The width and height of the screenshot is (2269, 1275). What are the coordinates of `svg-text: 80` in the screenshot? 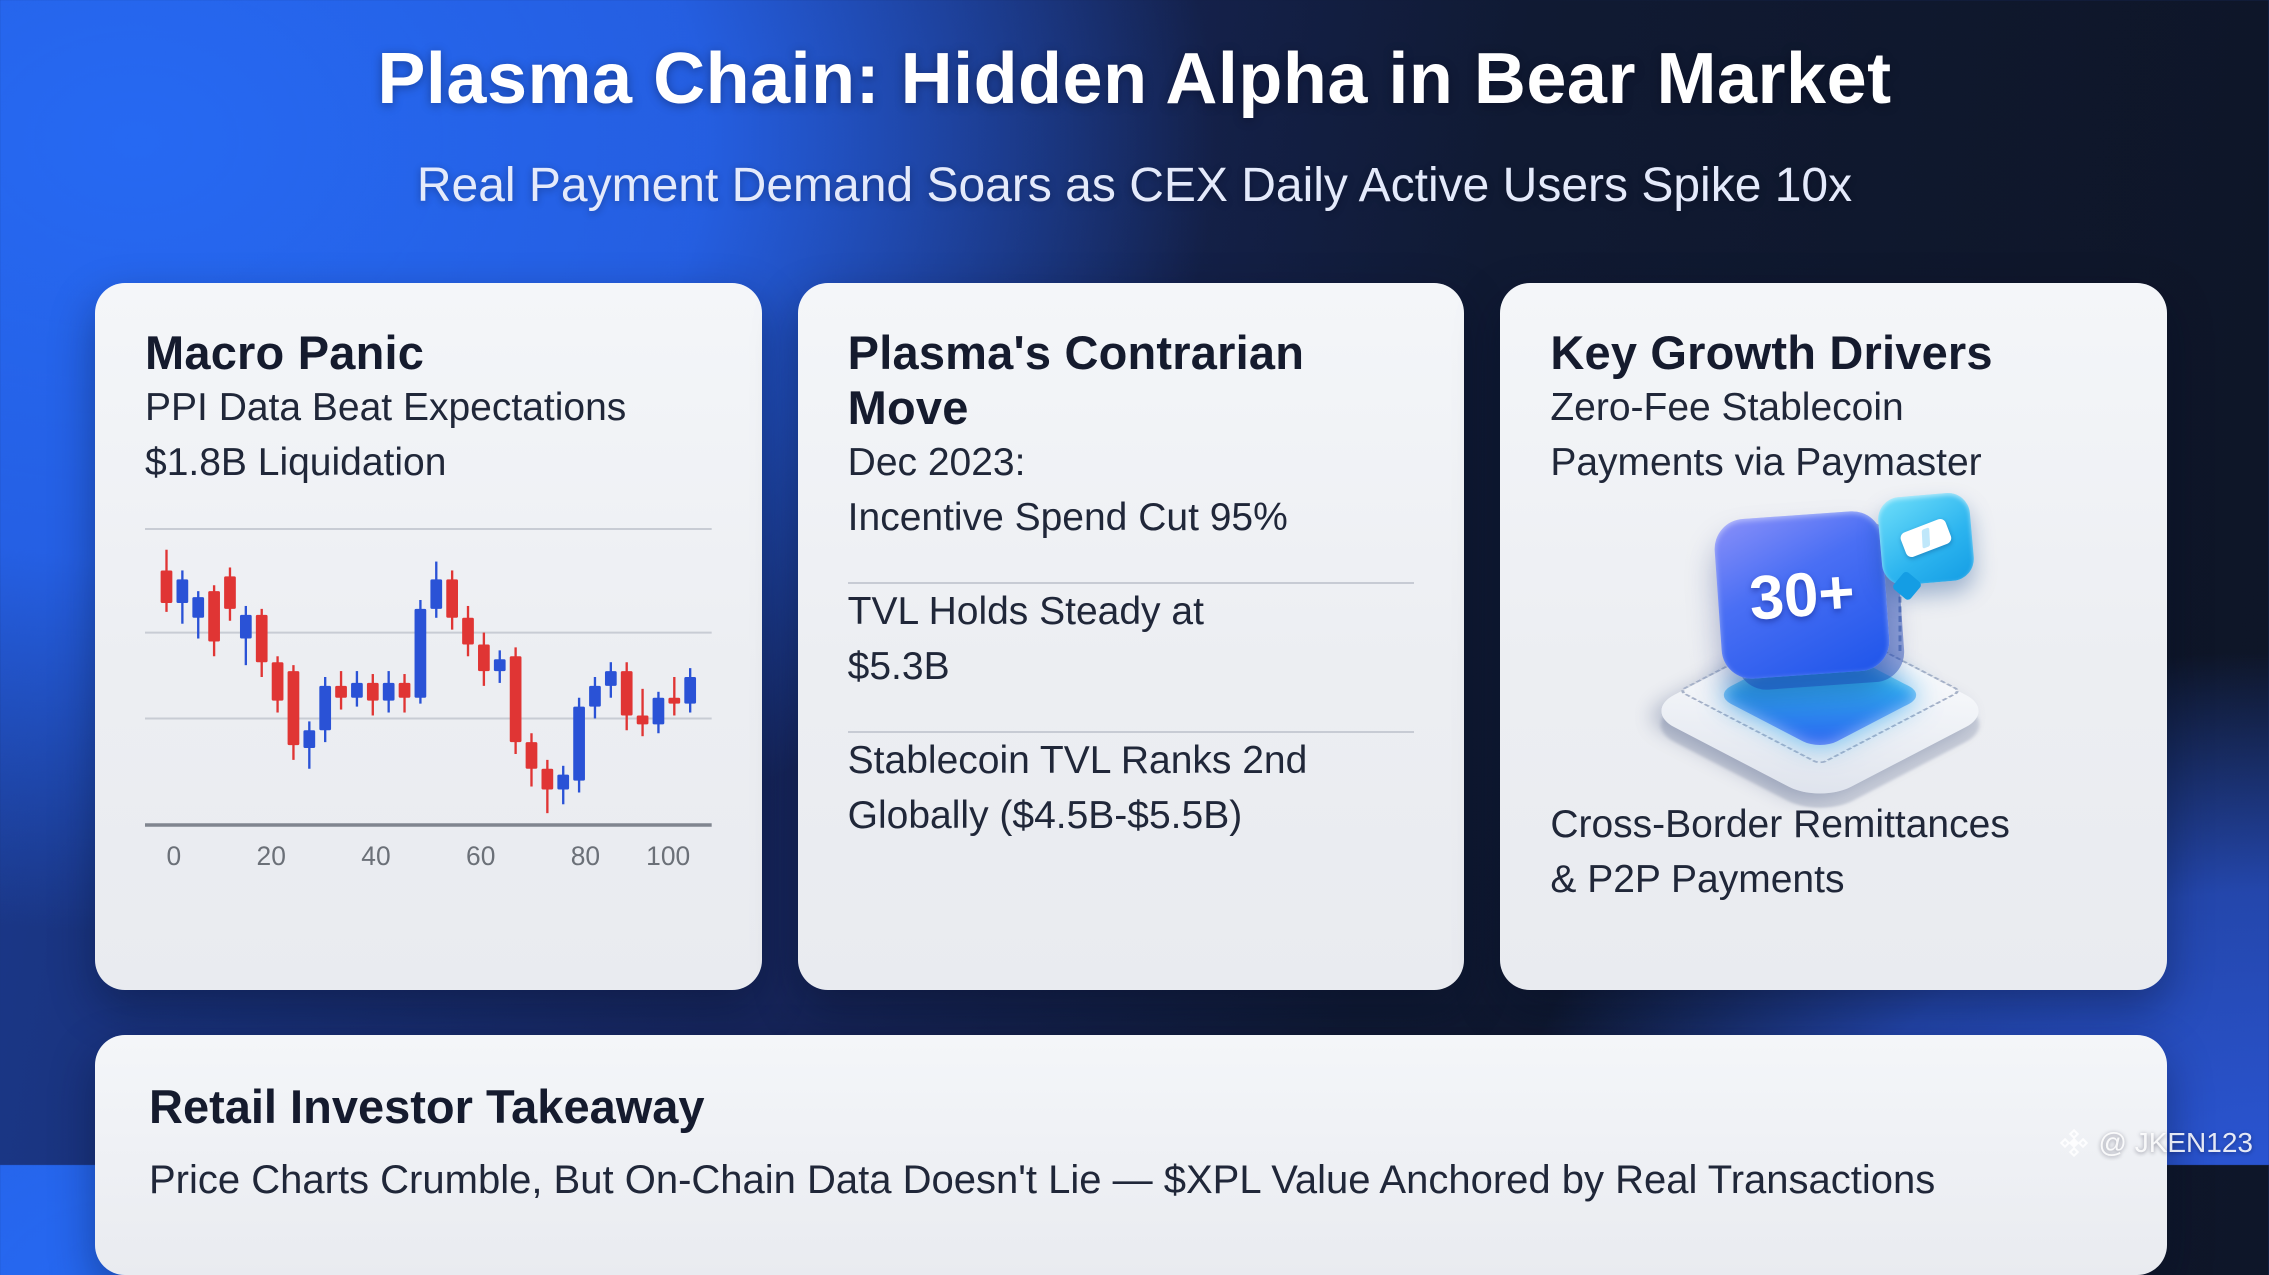 It's located at (585, 855).